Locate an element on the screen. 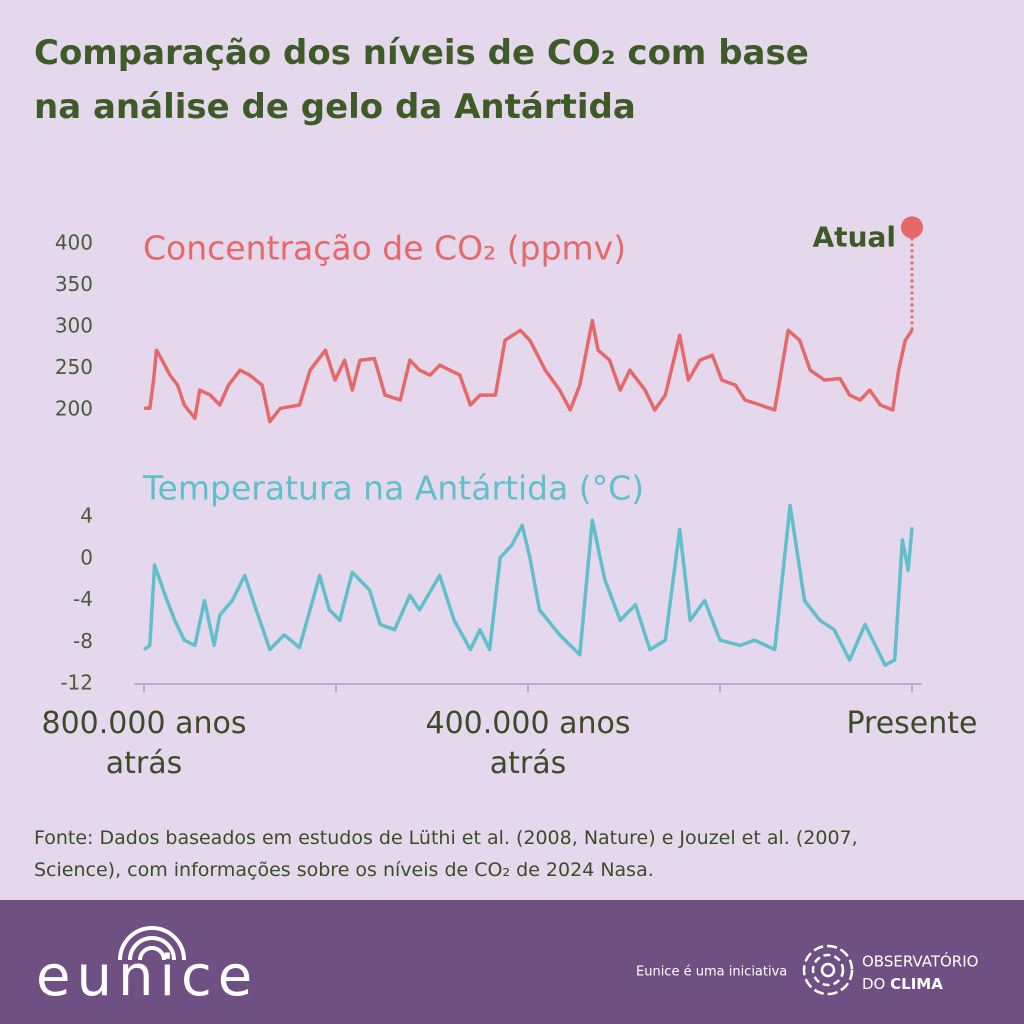 The height and width of the screenshot is (1024, 1024). y-tick-label: 250 is located at coordinates (74, 367).